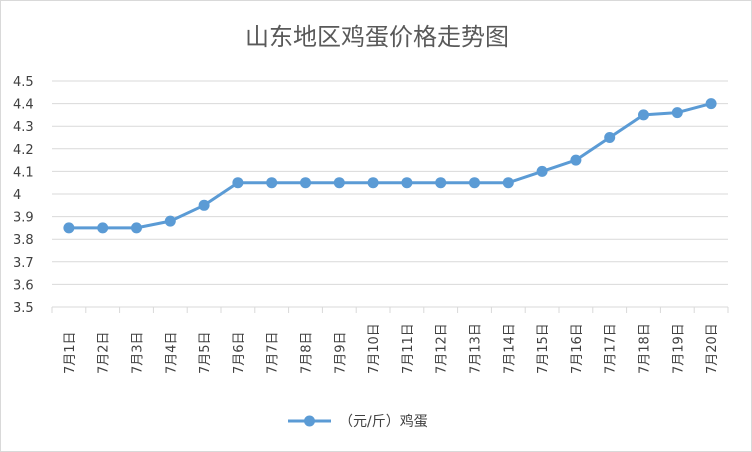 This screenshot has height=452, width=752. Describe the element at coordinates (712, 348) in the screenshot. I see `x-tick-label: 7月20日` at that location.